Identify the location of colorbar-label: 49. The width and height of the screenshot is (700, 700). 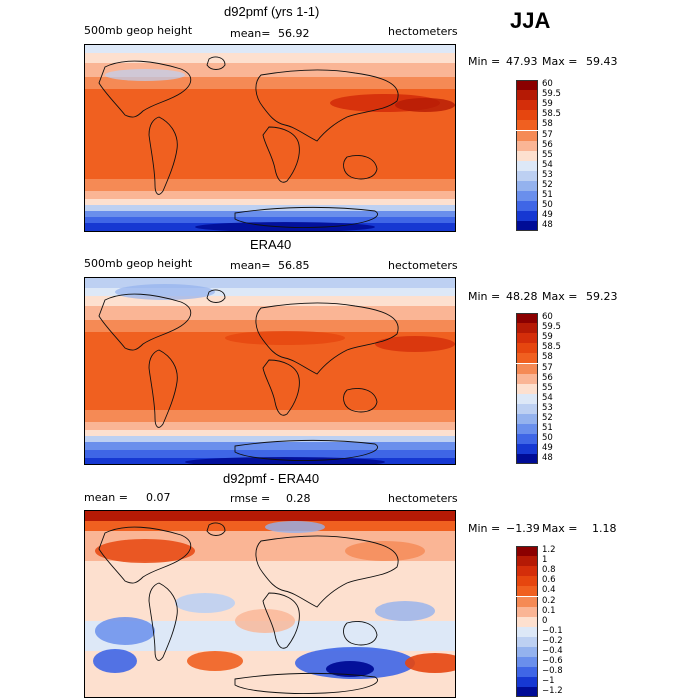
(547, 448).